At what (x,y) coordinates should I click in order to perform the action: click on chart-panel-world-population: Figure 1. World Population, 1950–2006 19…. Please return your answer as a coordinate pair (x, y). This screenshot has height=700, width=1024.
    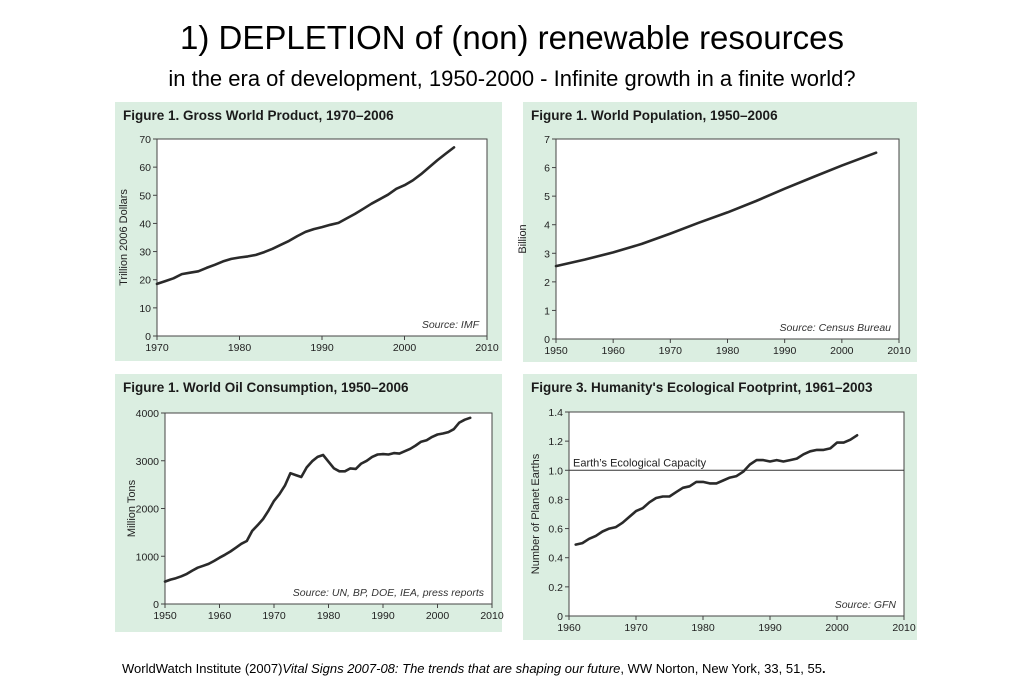
    Looking at the image, I should click on (717, 232).